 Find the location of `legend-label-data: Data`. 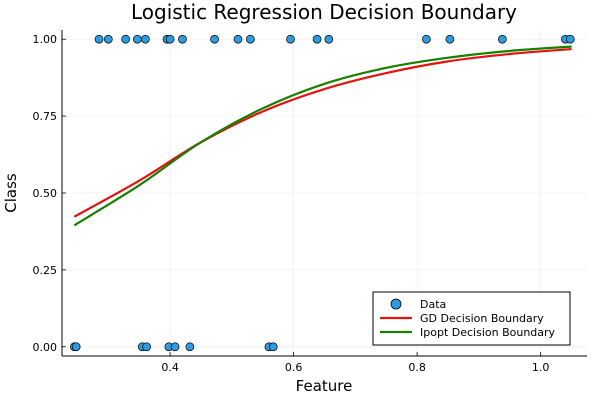

legend-label-data: Data is located at coordinates (433, 304).